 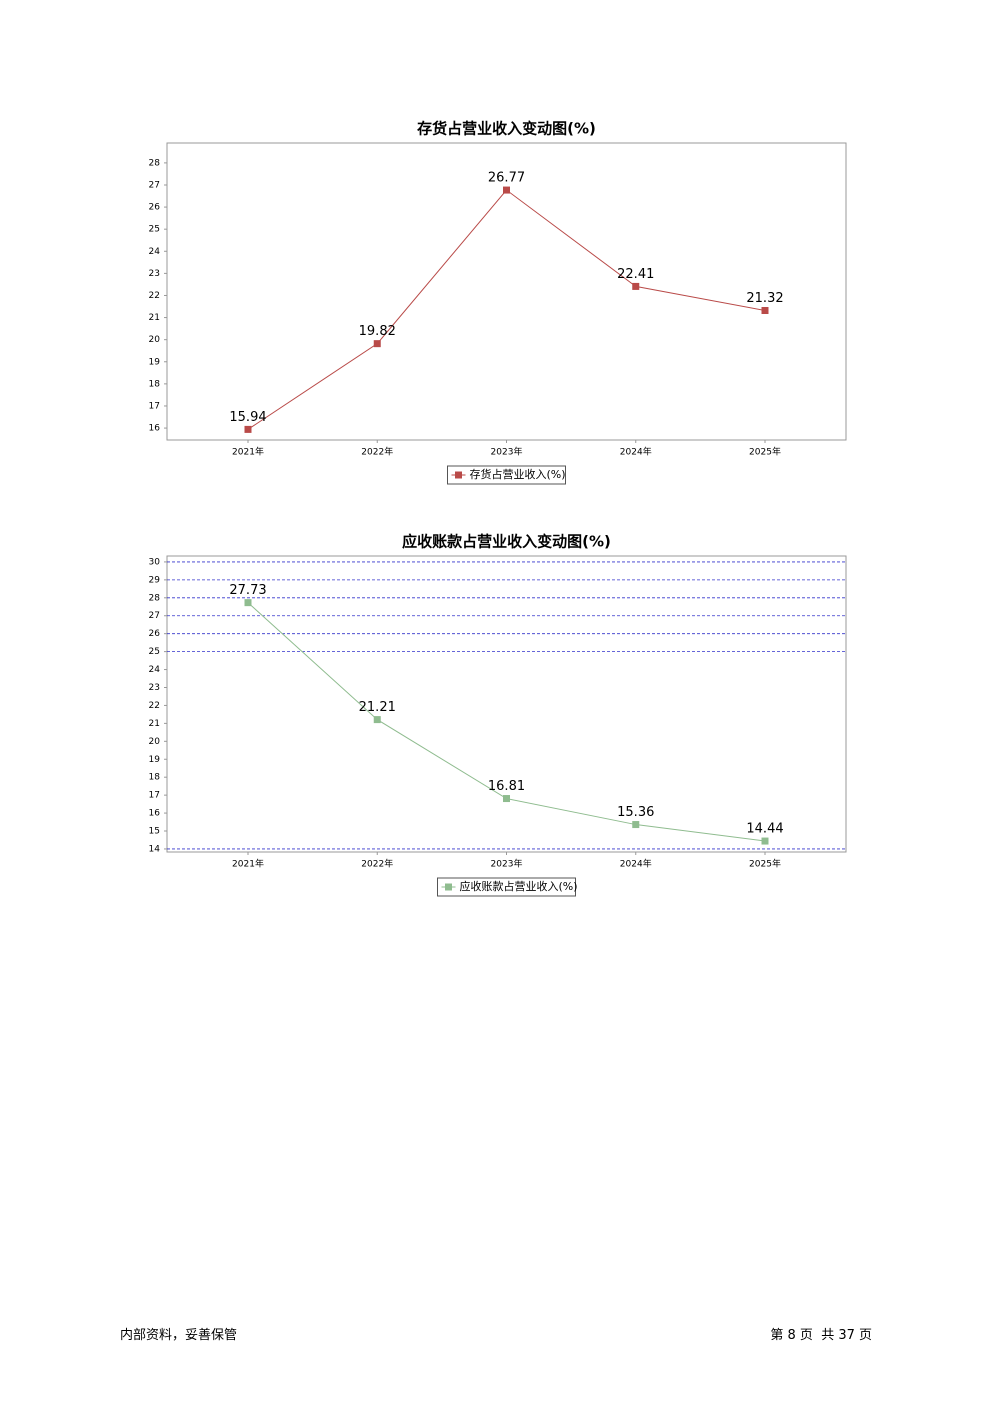 What do you see at coordinates (155, 849) in the screenshot?
I see `y-tick-label: 14` at bounding box center [155, 849].